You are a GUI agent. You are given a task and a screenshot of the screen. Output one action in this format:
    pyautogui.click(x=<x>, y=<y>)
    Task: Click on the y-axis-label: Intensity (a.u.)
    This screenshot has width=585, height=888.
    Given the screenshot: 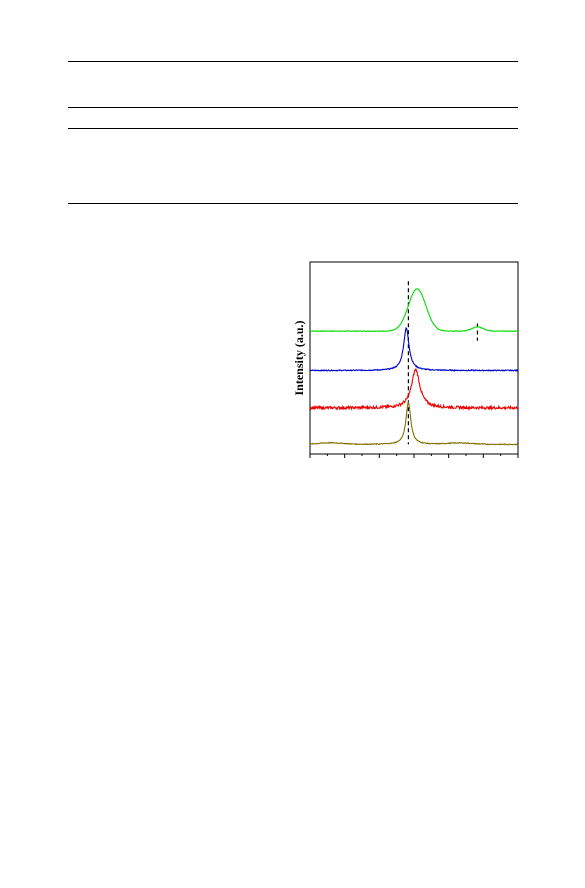 What is the action you would take?
    pyautogui.click(x=299, y=357)
    